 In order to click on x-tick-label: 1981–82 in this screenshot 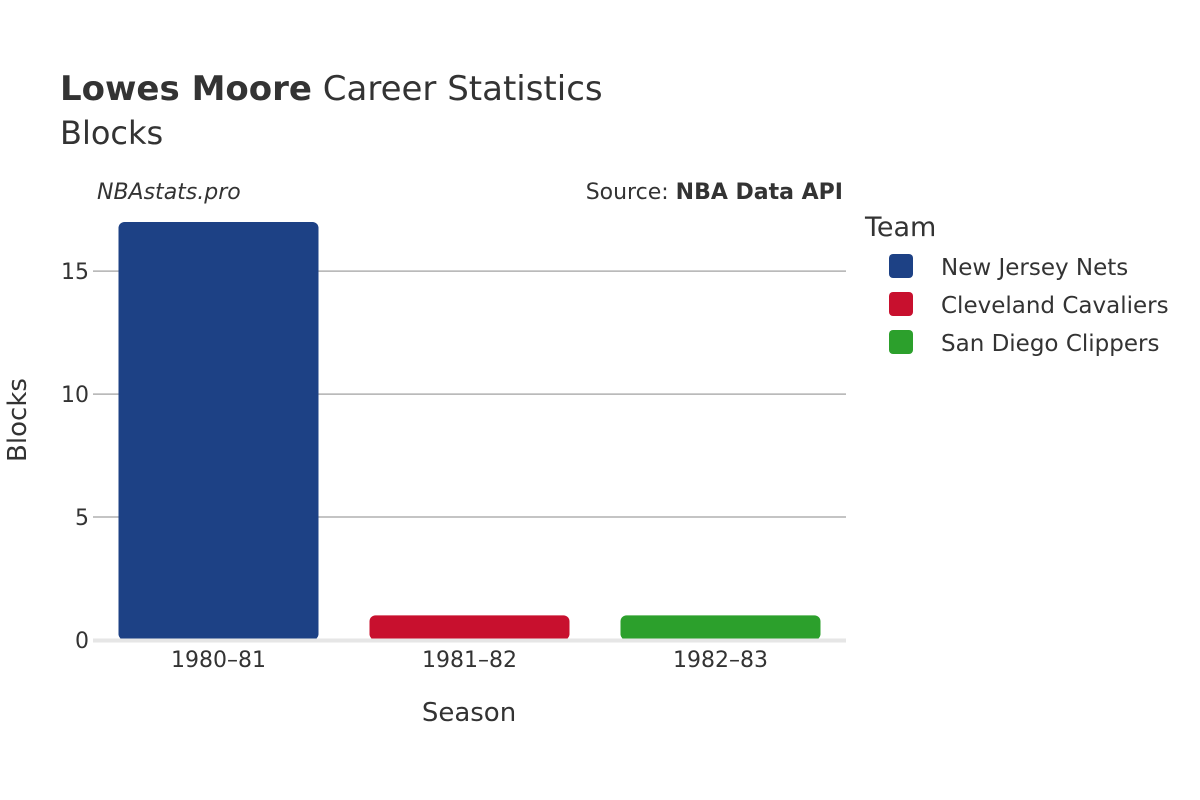, I will do `click(469, 660)`.